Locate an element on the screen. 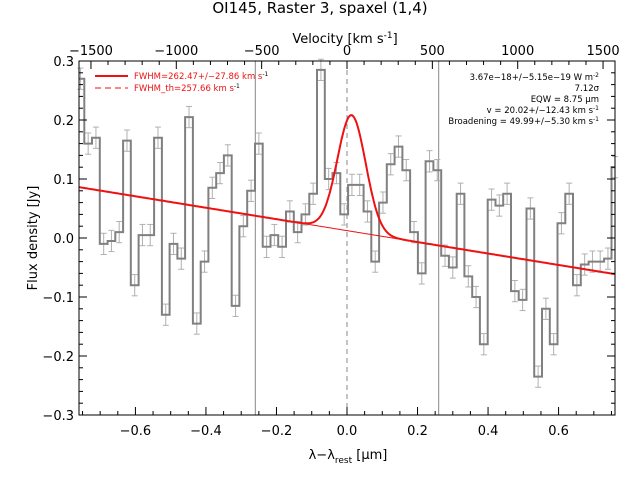 This screenshot has height=480, width=640. x-tick-label: 0.4 is located at coordinates (488, 431).